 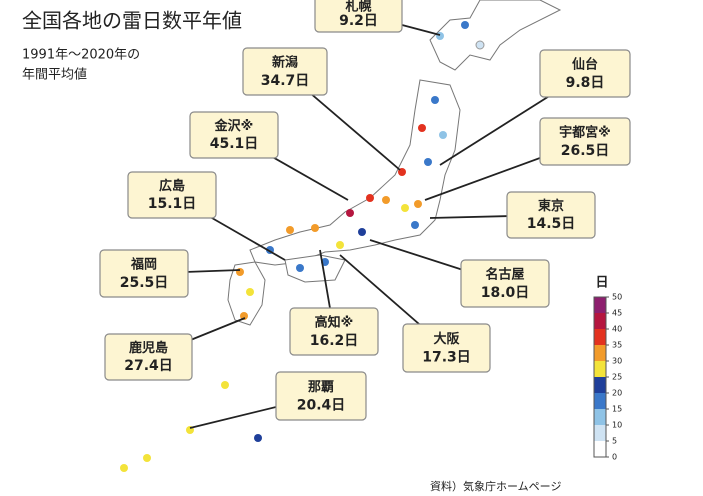 What do you see at coordinates (132, 21) in the screenshot?
I see `title: 全国各地の雷日数平年値` at bounding box center [132, 21].